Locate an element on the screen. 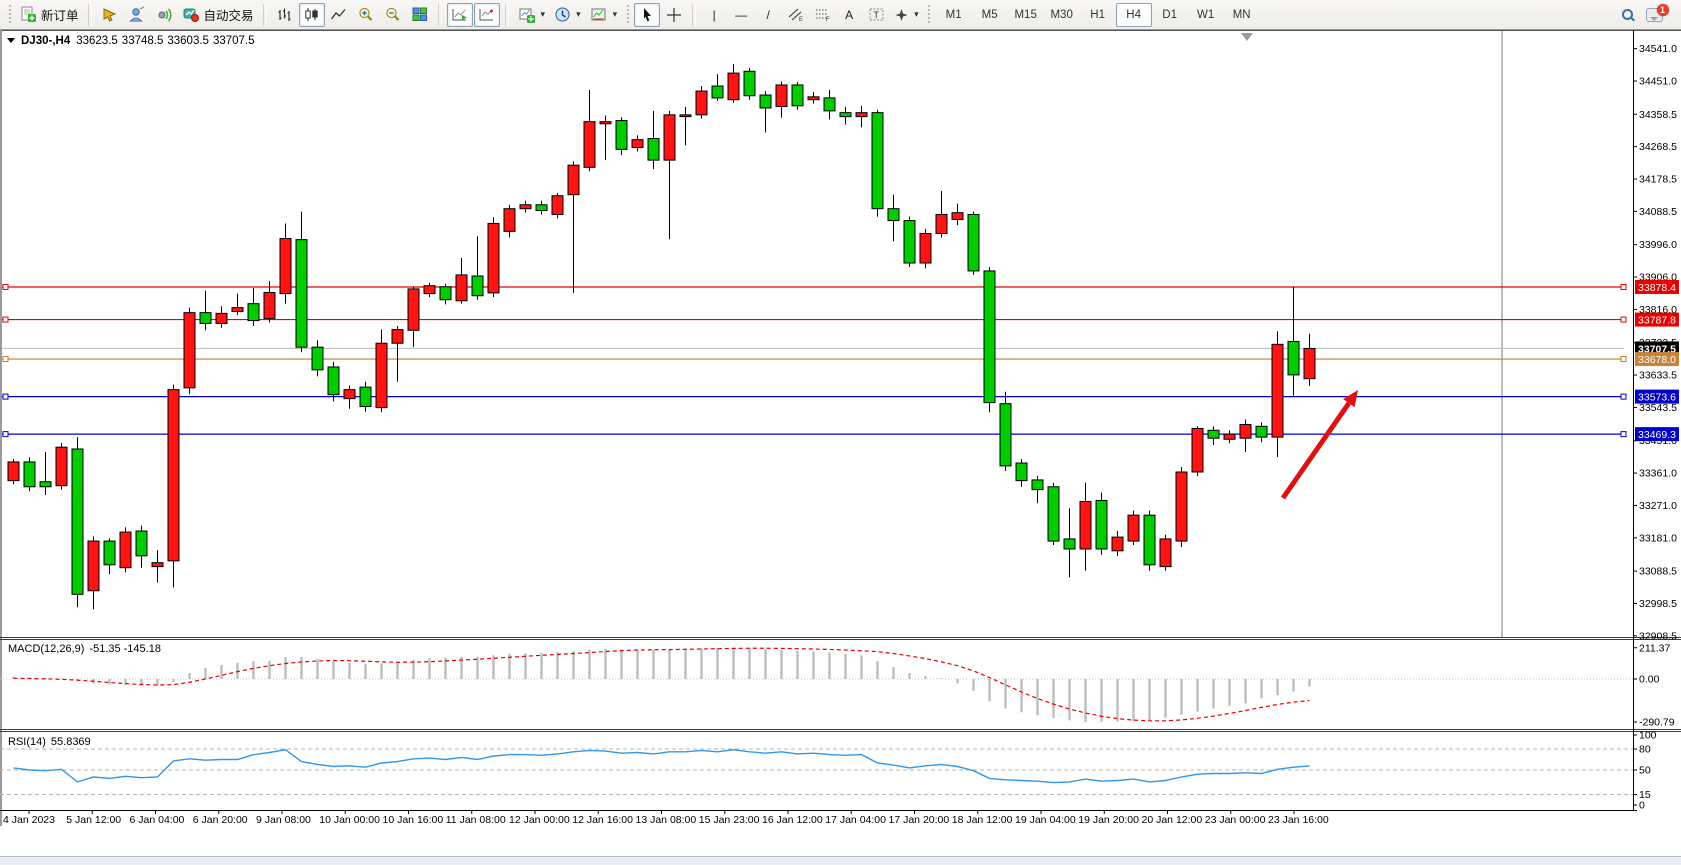 This screenshot has width=1681, height=865. search-button is located at coordinates (1627, 15).